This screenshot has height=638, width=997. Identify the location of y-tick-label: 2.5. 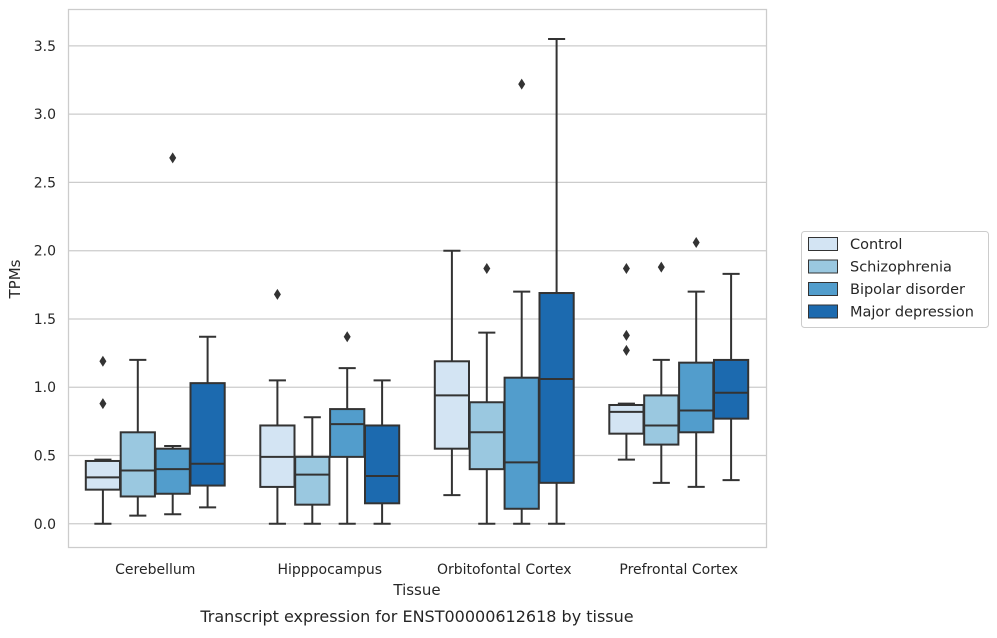
(45, 183).